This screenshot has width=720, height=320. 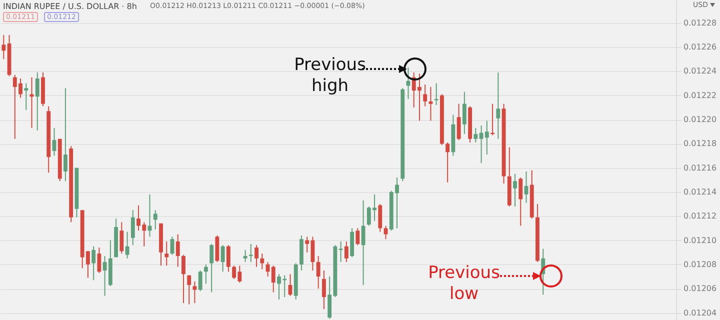 What do you see at coordinates (700, 23) in the screenshot?
I see `y-tick-label: 0.01228` at bounding box center [700, 23].